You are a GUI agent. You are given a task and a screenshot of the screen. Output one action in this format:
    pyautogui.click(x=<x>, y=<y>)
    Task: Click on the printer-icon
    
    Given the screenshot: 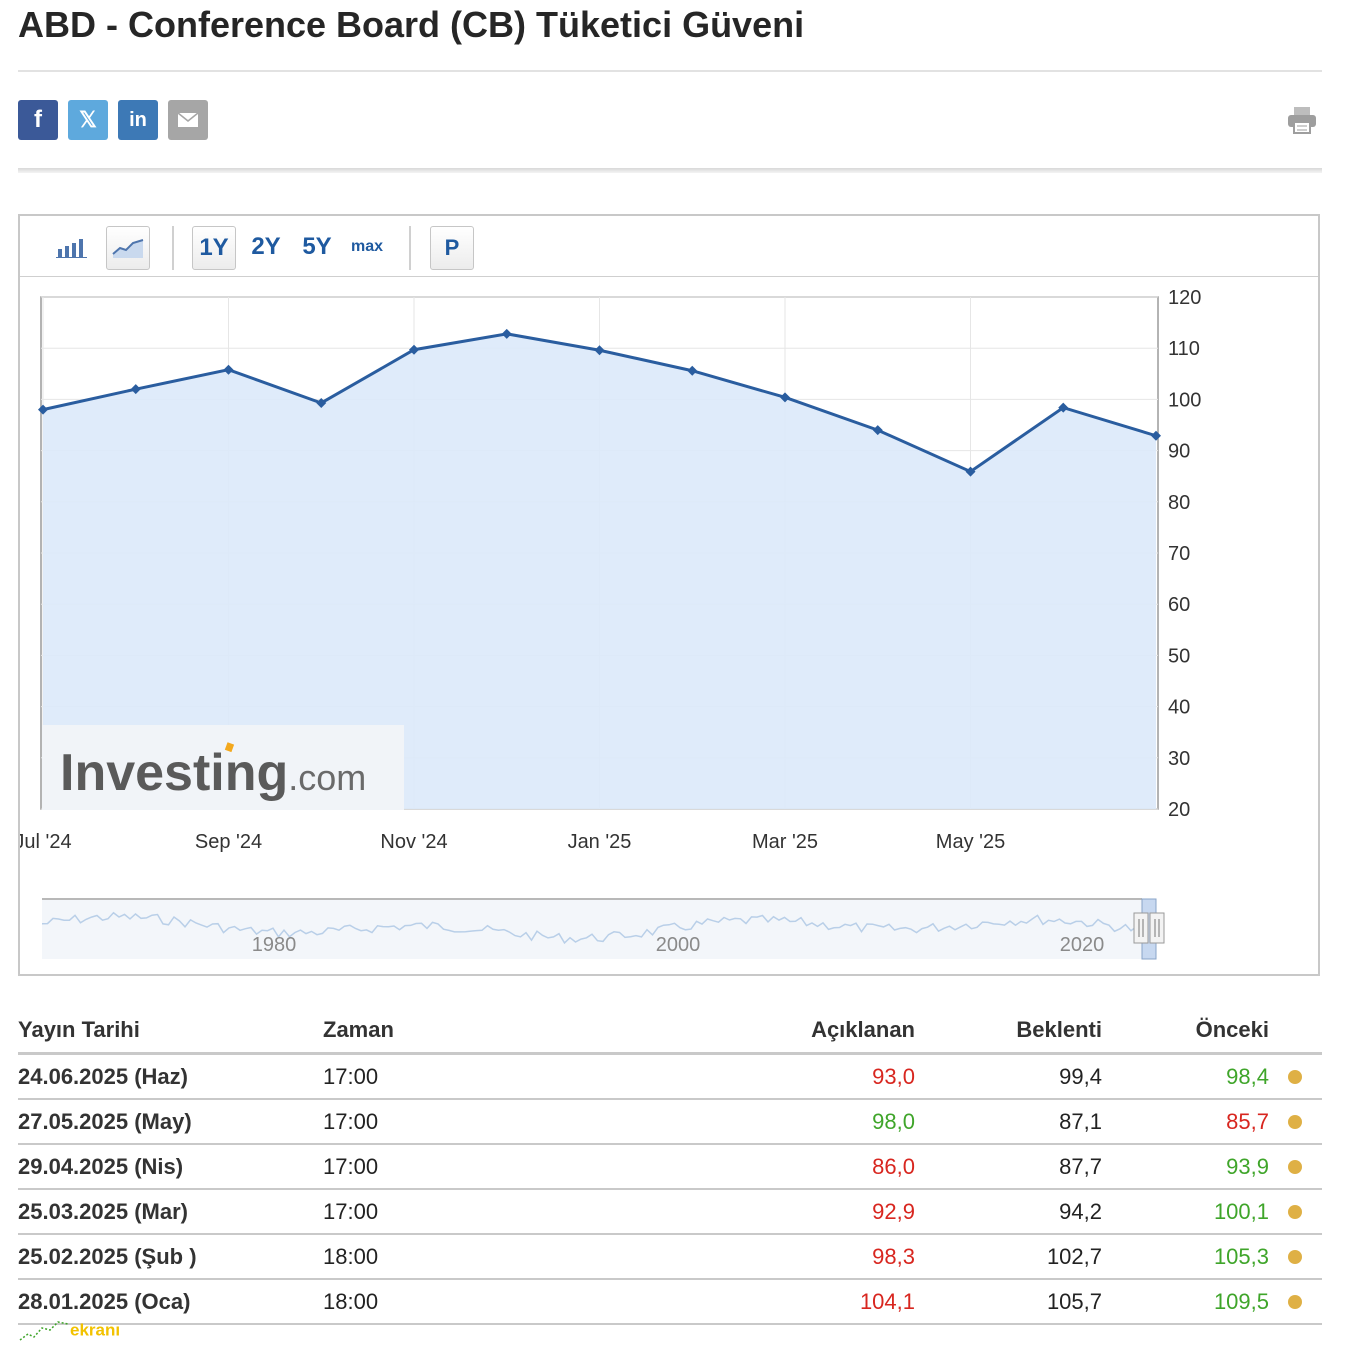 What is the action you would take?
    pyautogui.click(x=1302, y=120)
    